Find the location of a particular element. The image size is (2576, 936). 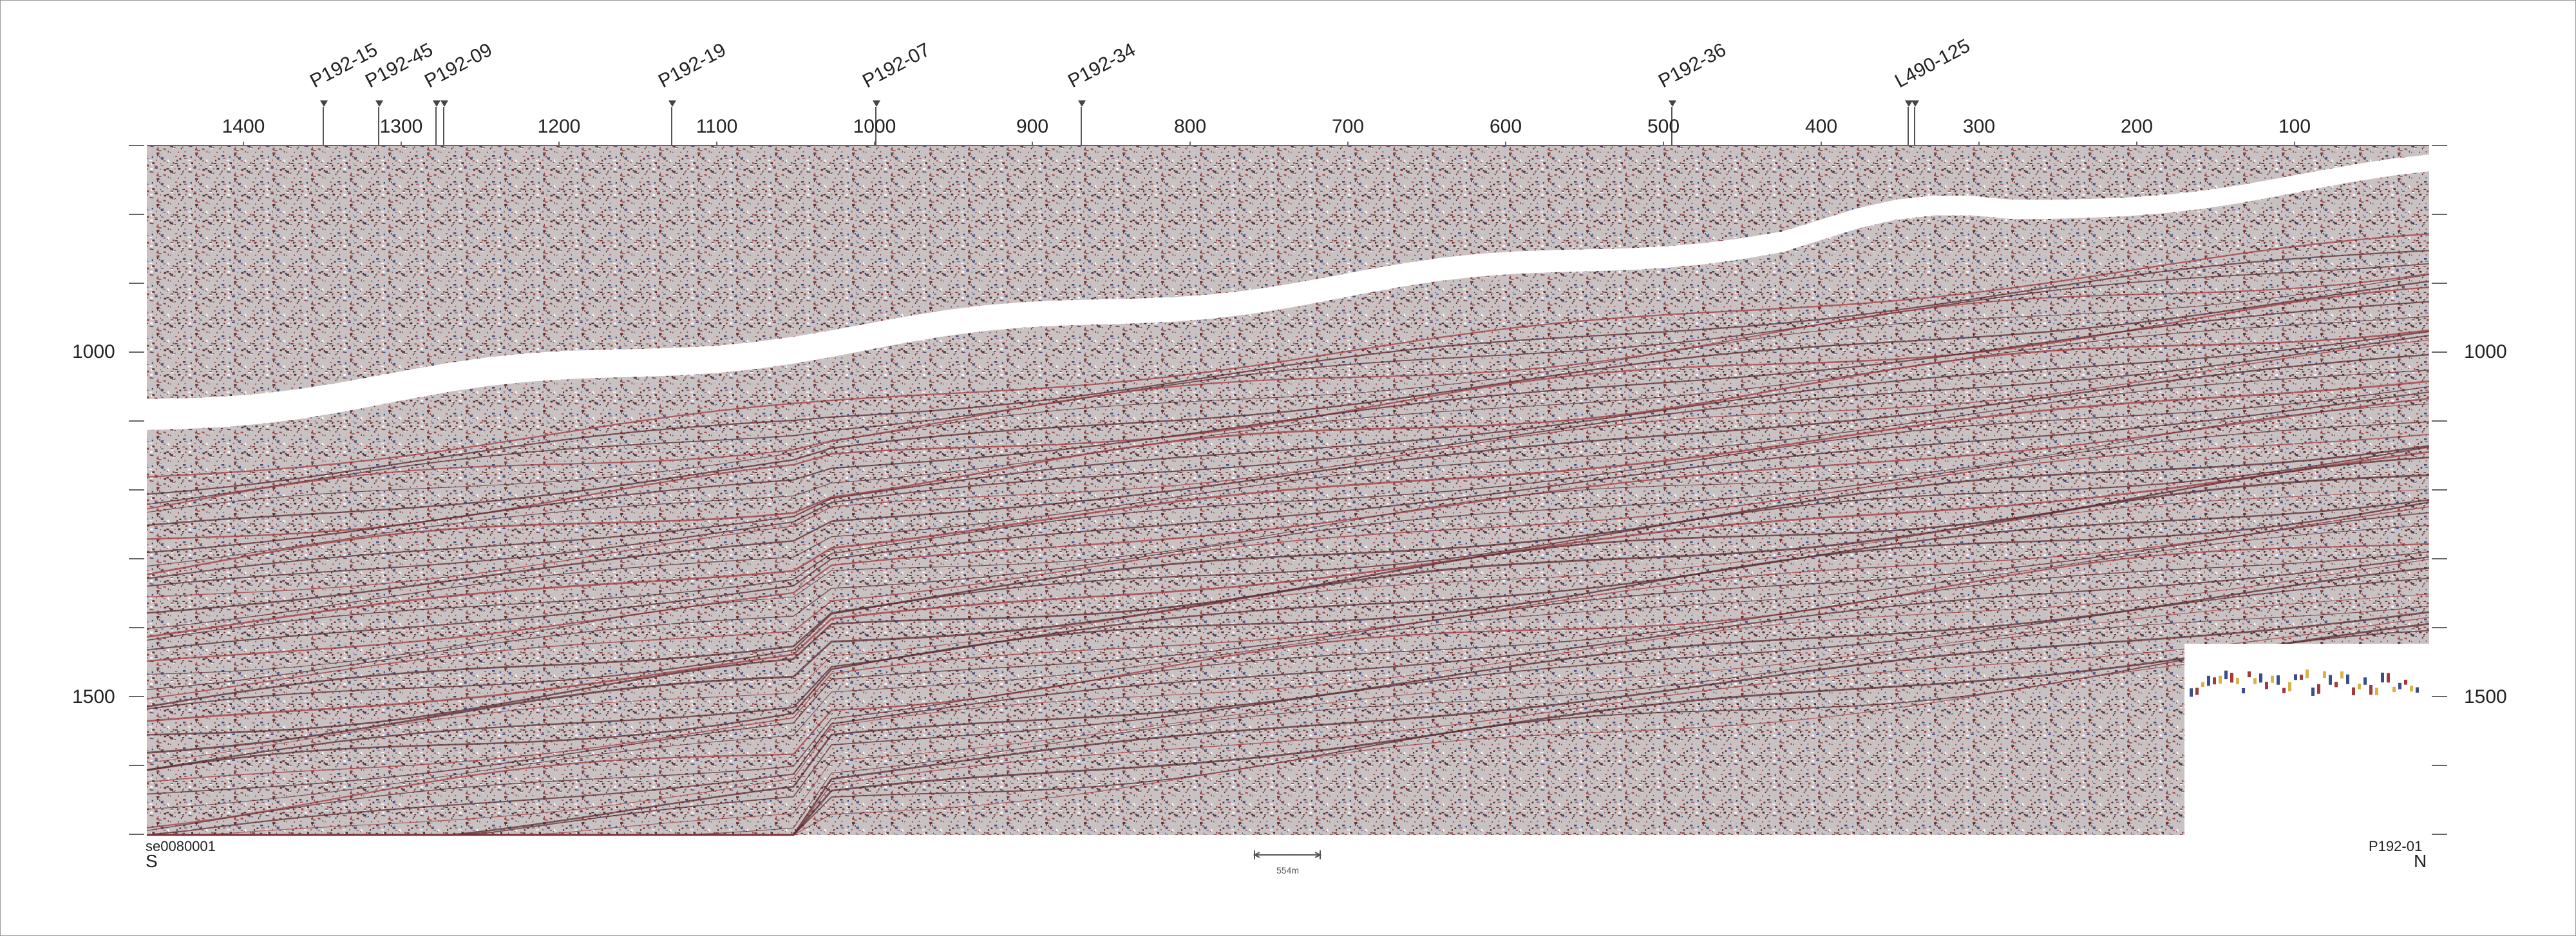

shotpoint-tick-label: 500 is located at coordinates (1663, 126).